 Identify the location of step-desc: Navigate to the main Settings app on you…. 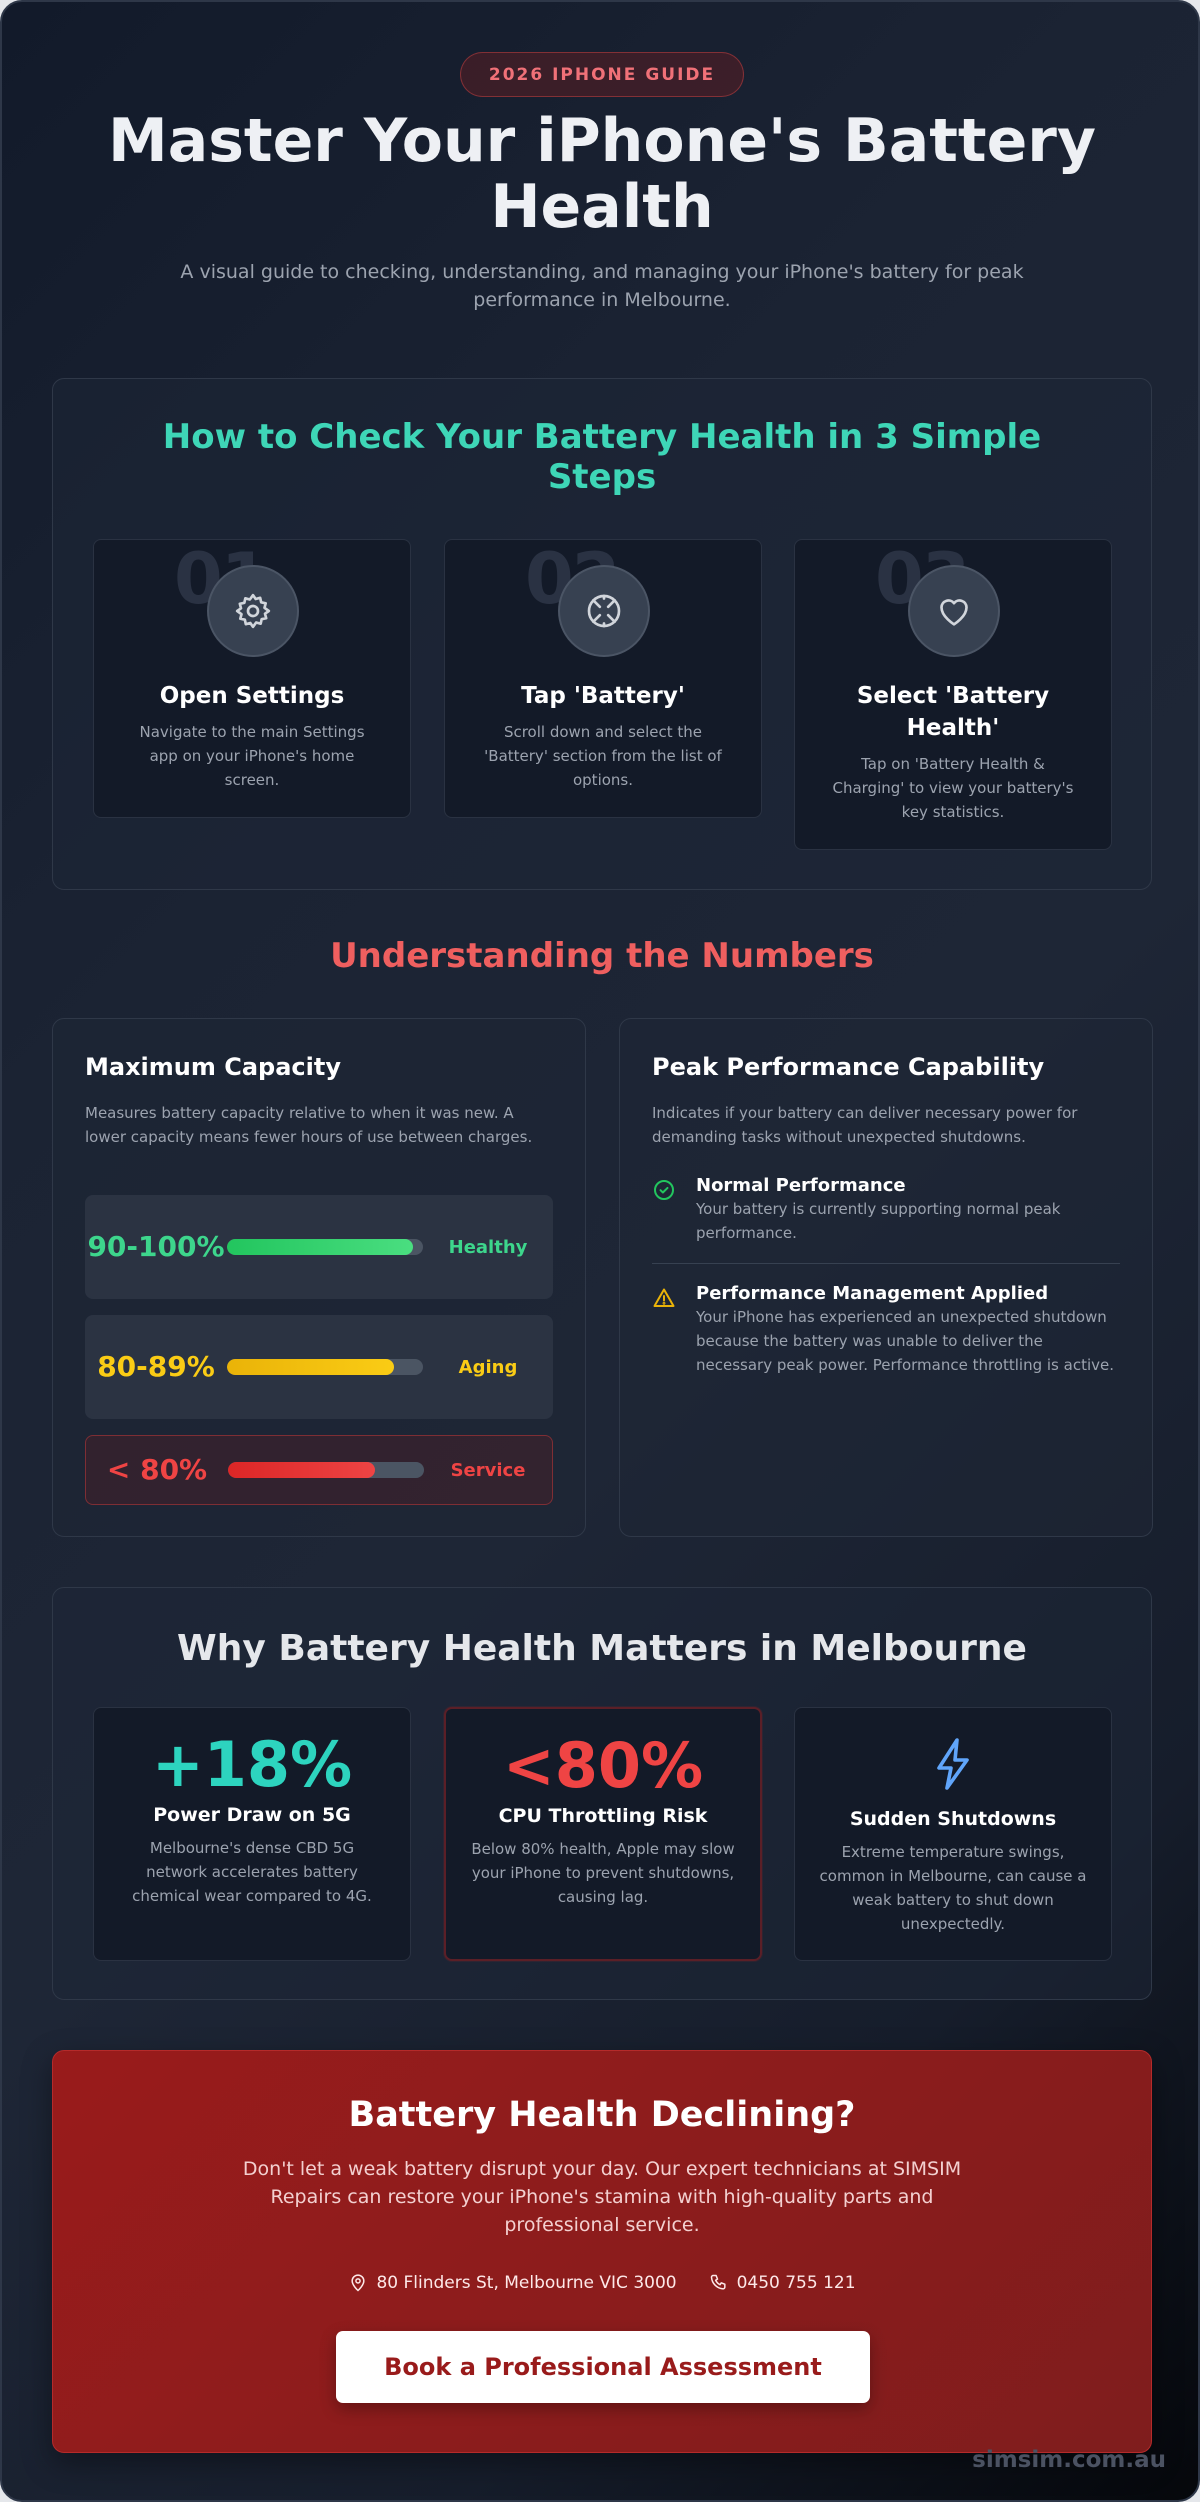
(252, 756).